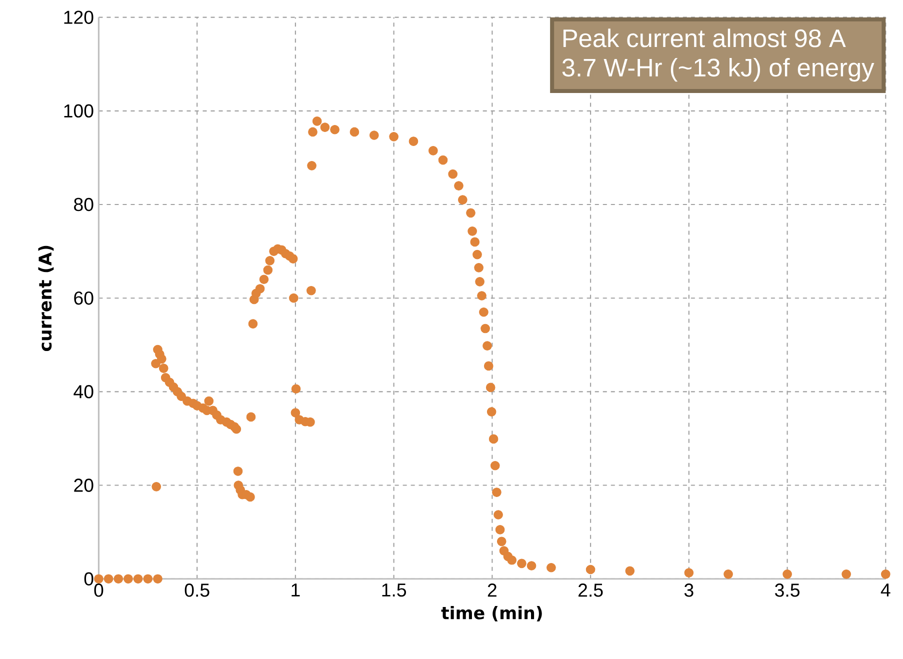 Image resolution: width=903 pixels, height=659 pixels. Describe the element at coordinates (84, 391) in the screenshot. I see `y-tick-label: 40` at that location.